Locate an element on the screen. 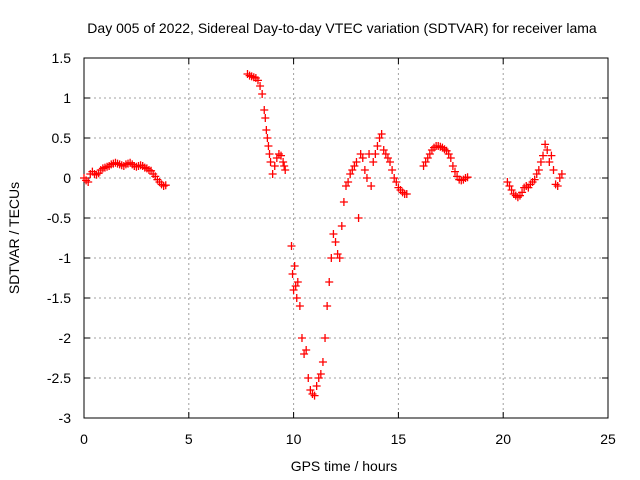 This screenshot has height=480, width=640. y-tick-label: 1 is located at coordinates (67, 98).